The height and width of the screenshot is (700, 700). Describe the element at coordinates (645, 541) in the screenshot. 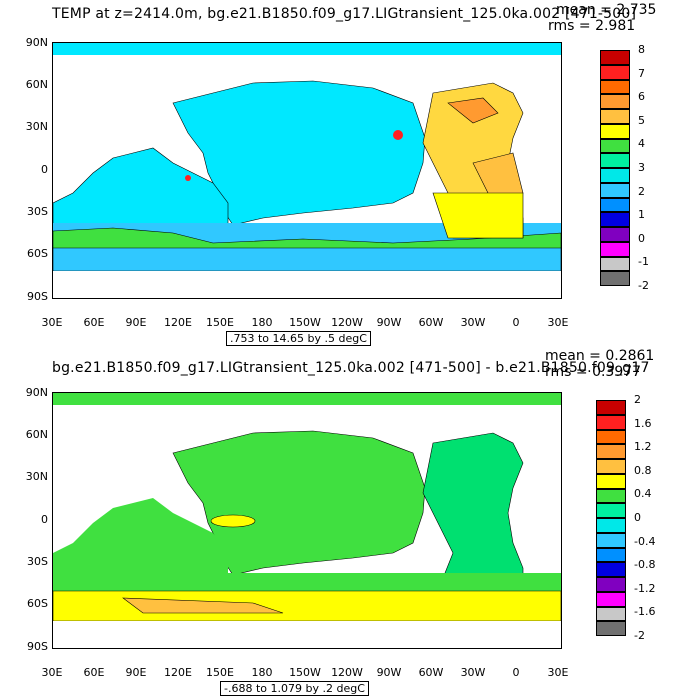

I see `colorbar-label: -0.4` at that location.